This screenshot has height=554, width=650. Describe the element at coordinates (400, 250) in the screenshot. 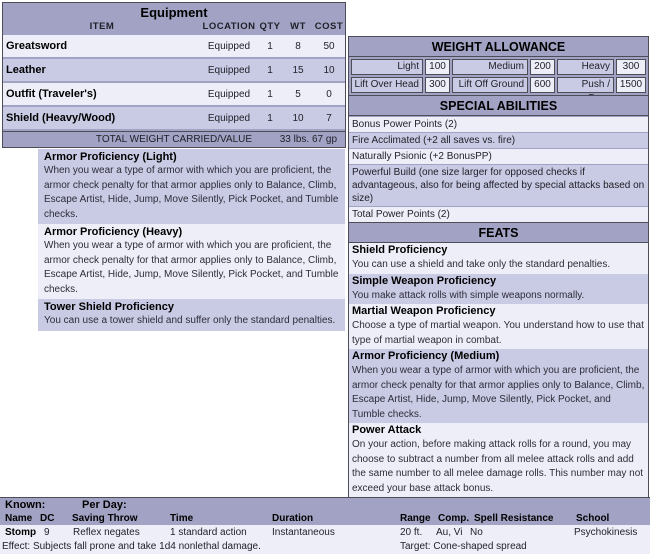

I see `feat-title: Shield Proficiency` at that location.